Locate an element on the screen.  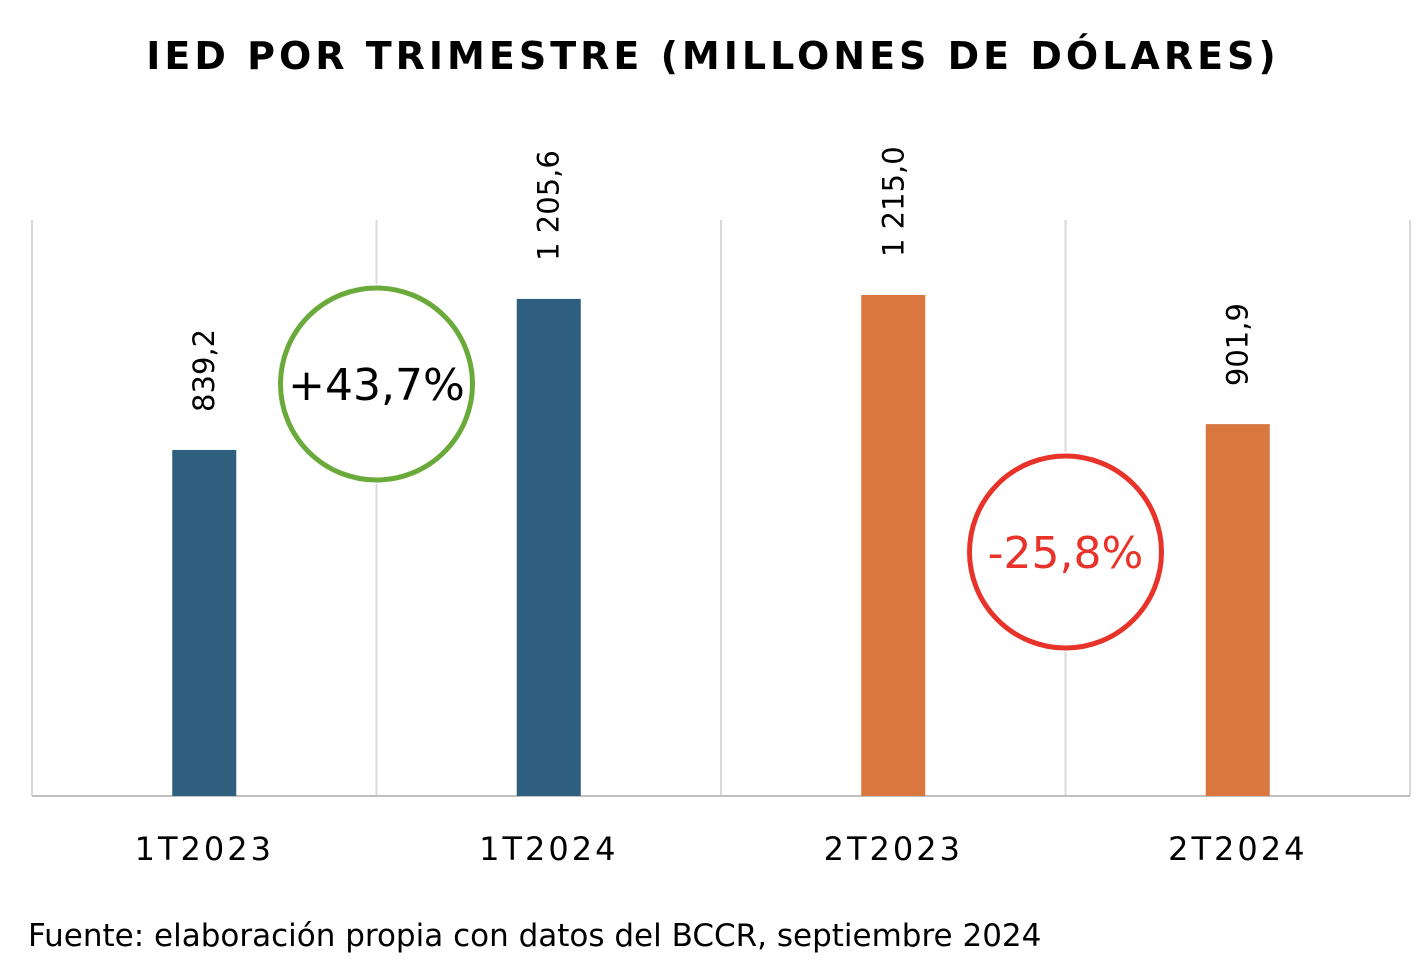
tick-label-2T2023: 2T2023 is located at coordinates (893, 849).